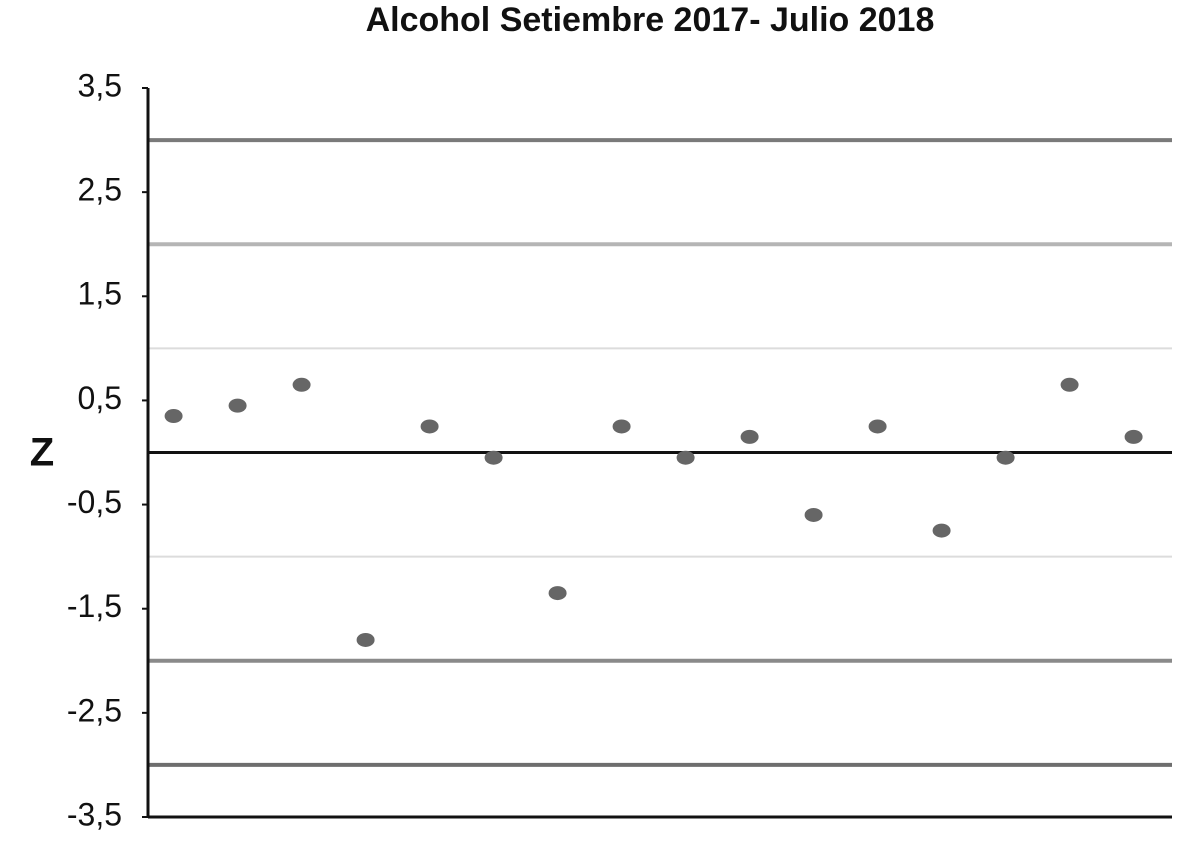  Describe the element at coordinates (94, 710) in the screenshot. I see `y-tick-label: -2,5` at that location.